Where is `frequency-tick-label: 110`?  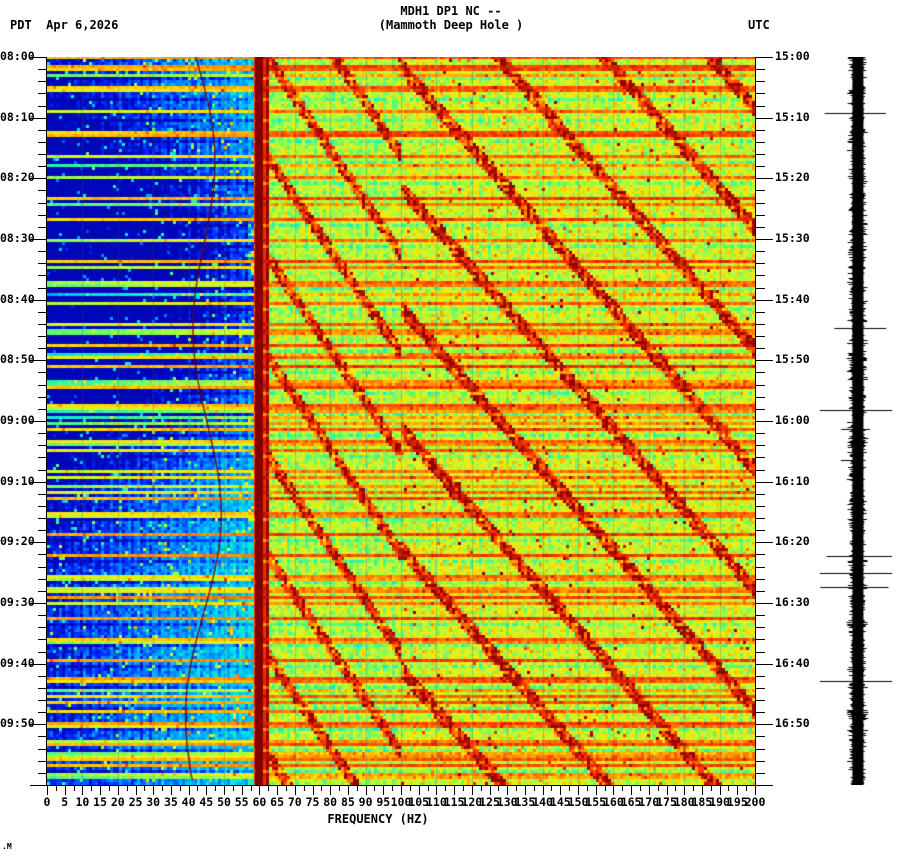
frequency-tick-label: 110 is located at coordinates (436, 802).